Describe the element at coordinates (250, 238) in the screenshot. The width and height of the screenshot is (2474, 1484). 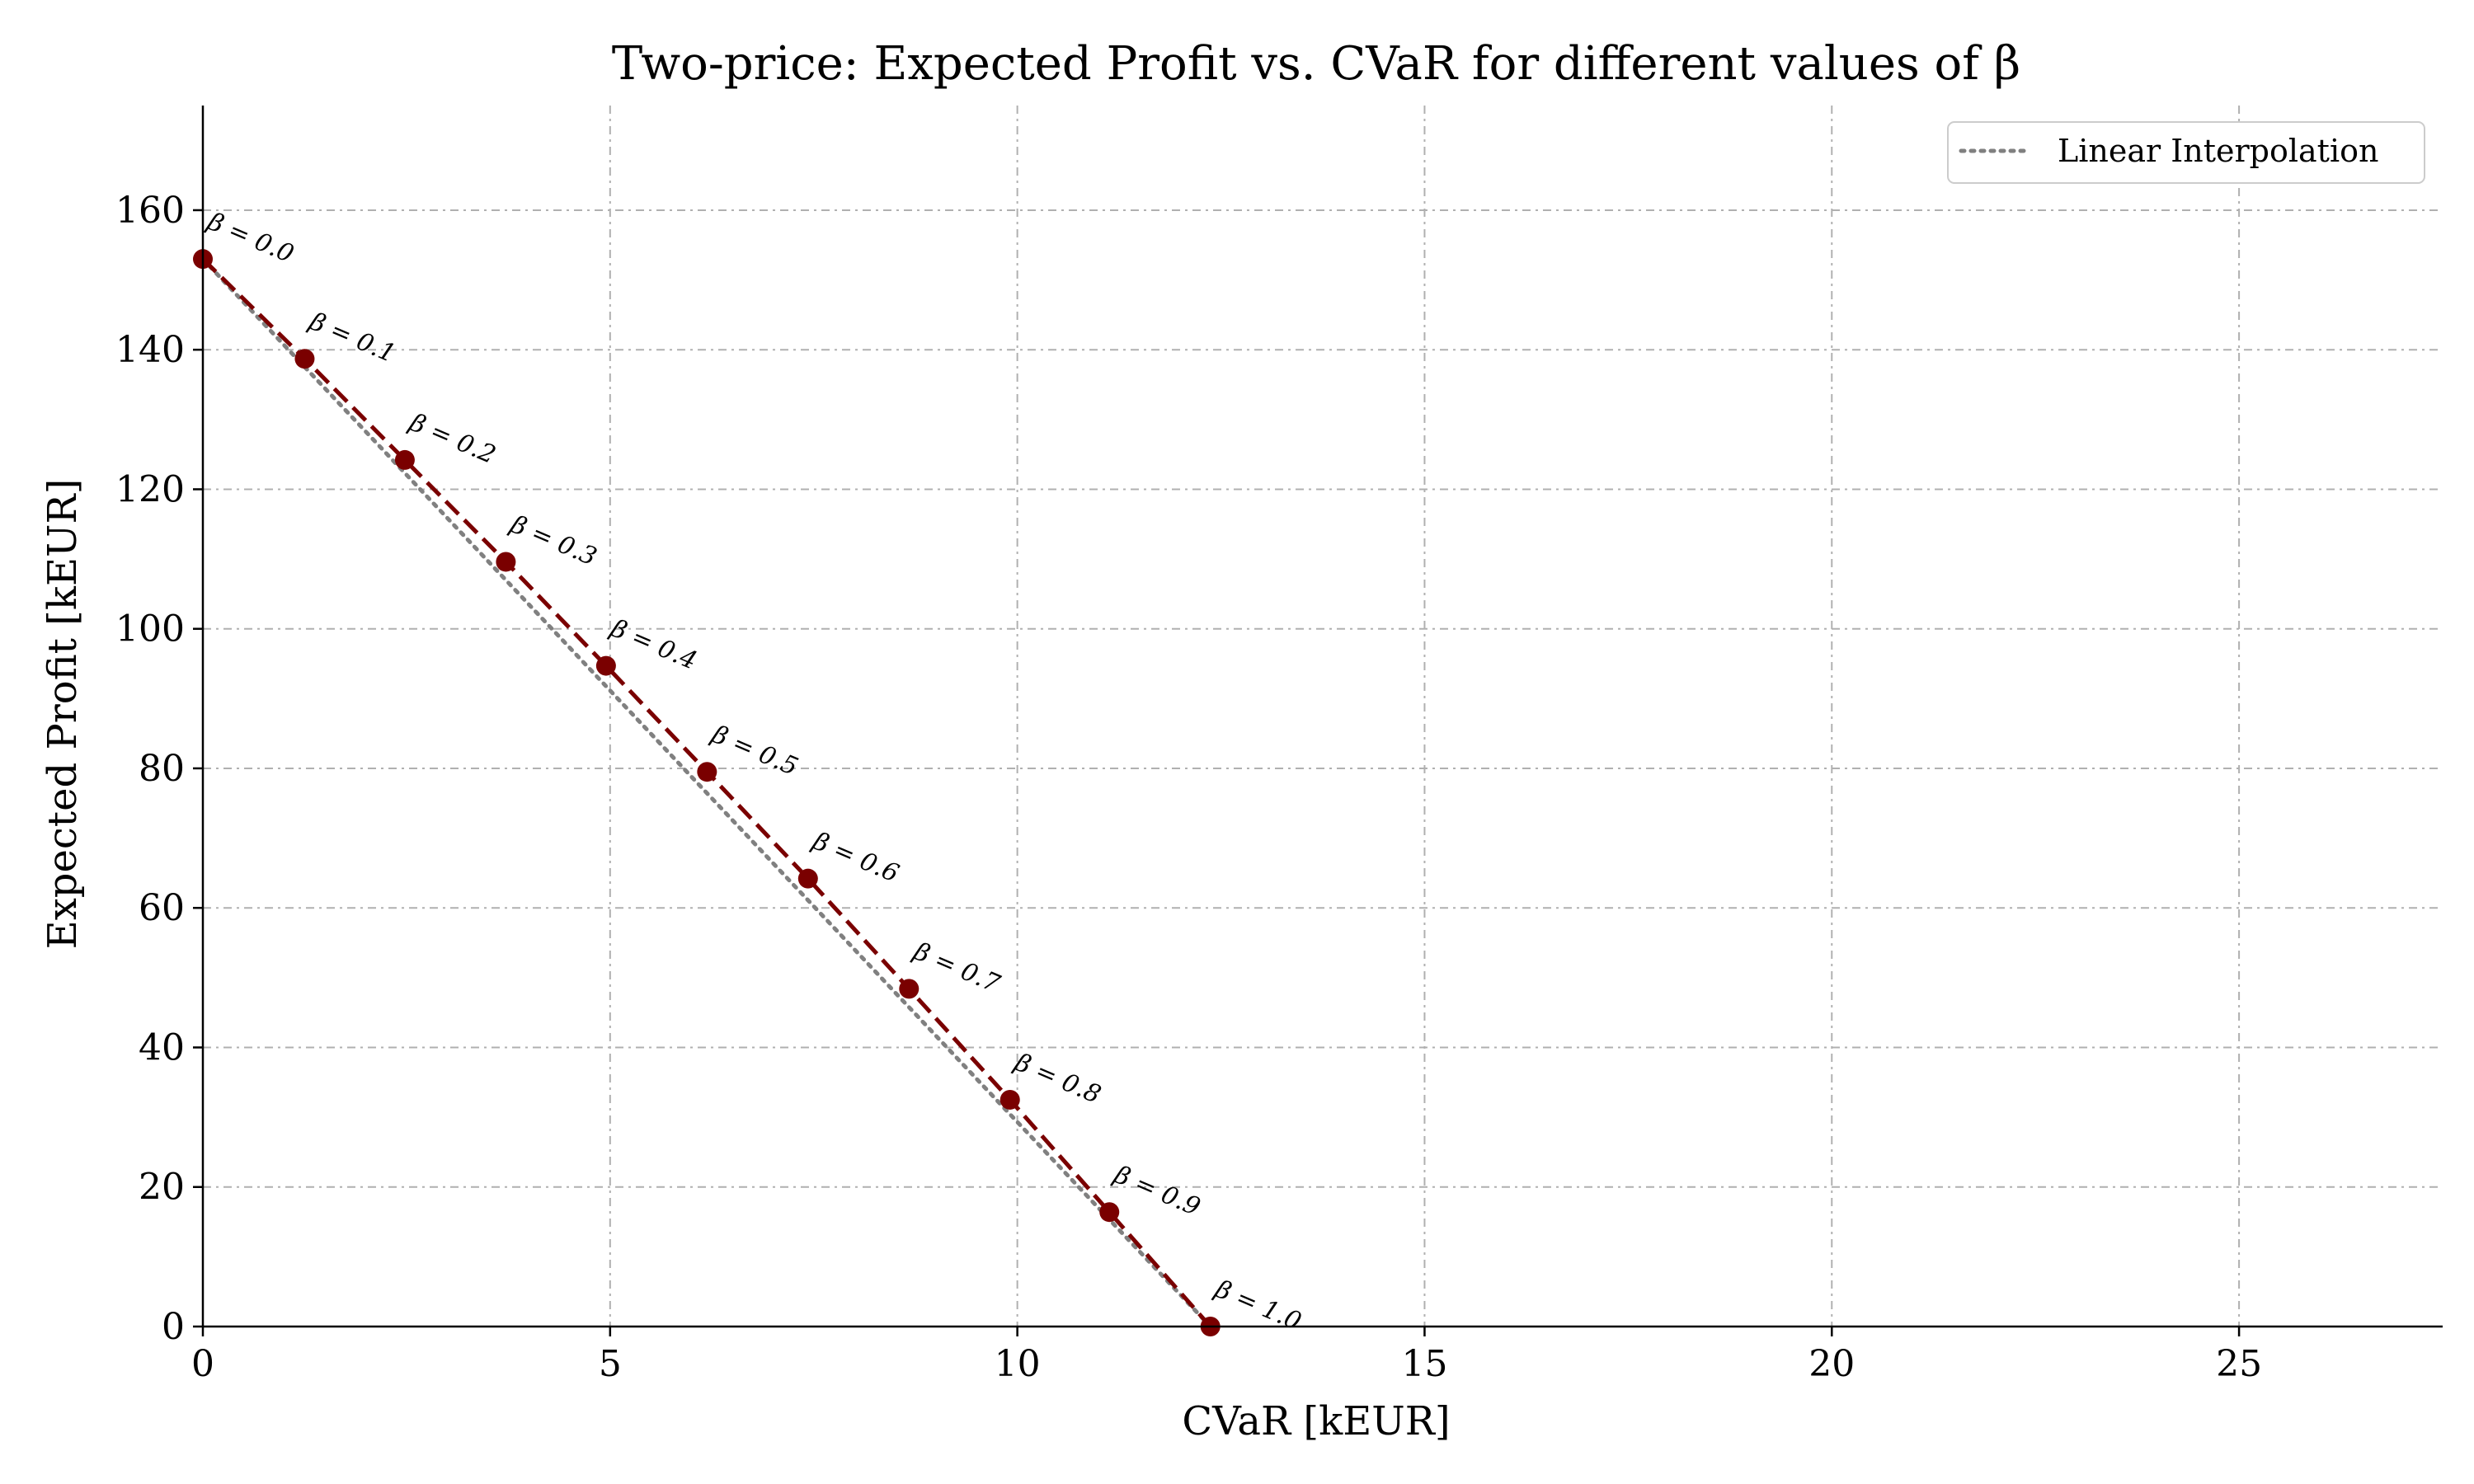
I see `beta-label: β = 0.0` at that location.